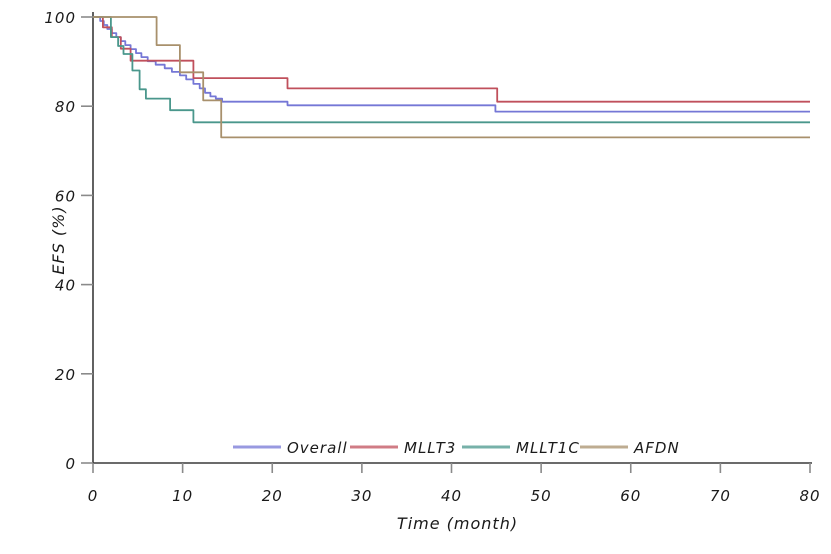 The height and width of the screenshot is (554, 831). I want to click on y-tick-label: 40, so click(65, 286).